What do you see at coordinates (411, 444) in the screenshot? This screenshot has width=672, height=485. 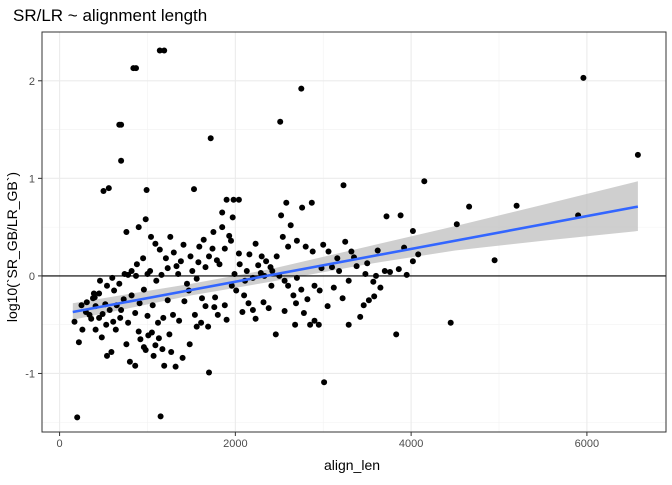 I see `x-tick-label: 4000` at bounding box center [411, 444].